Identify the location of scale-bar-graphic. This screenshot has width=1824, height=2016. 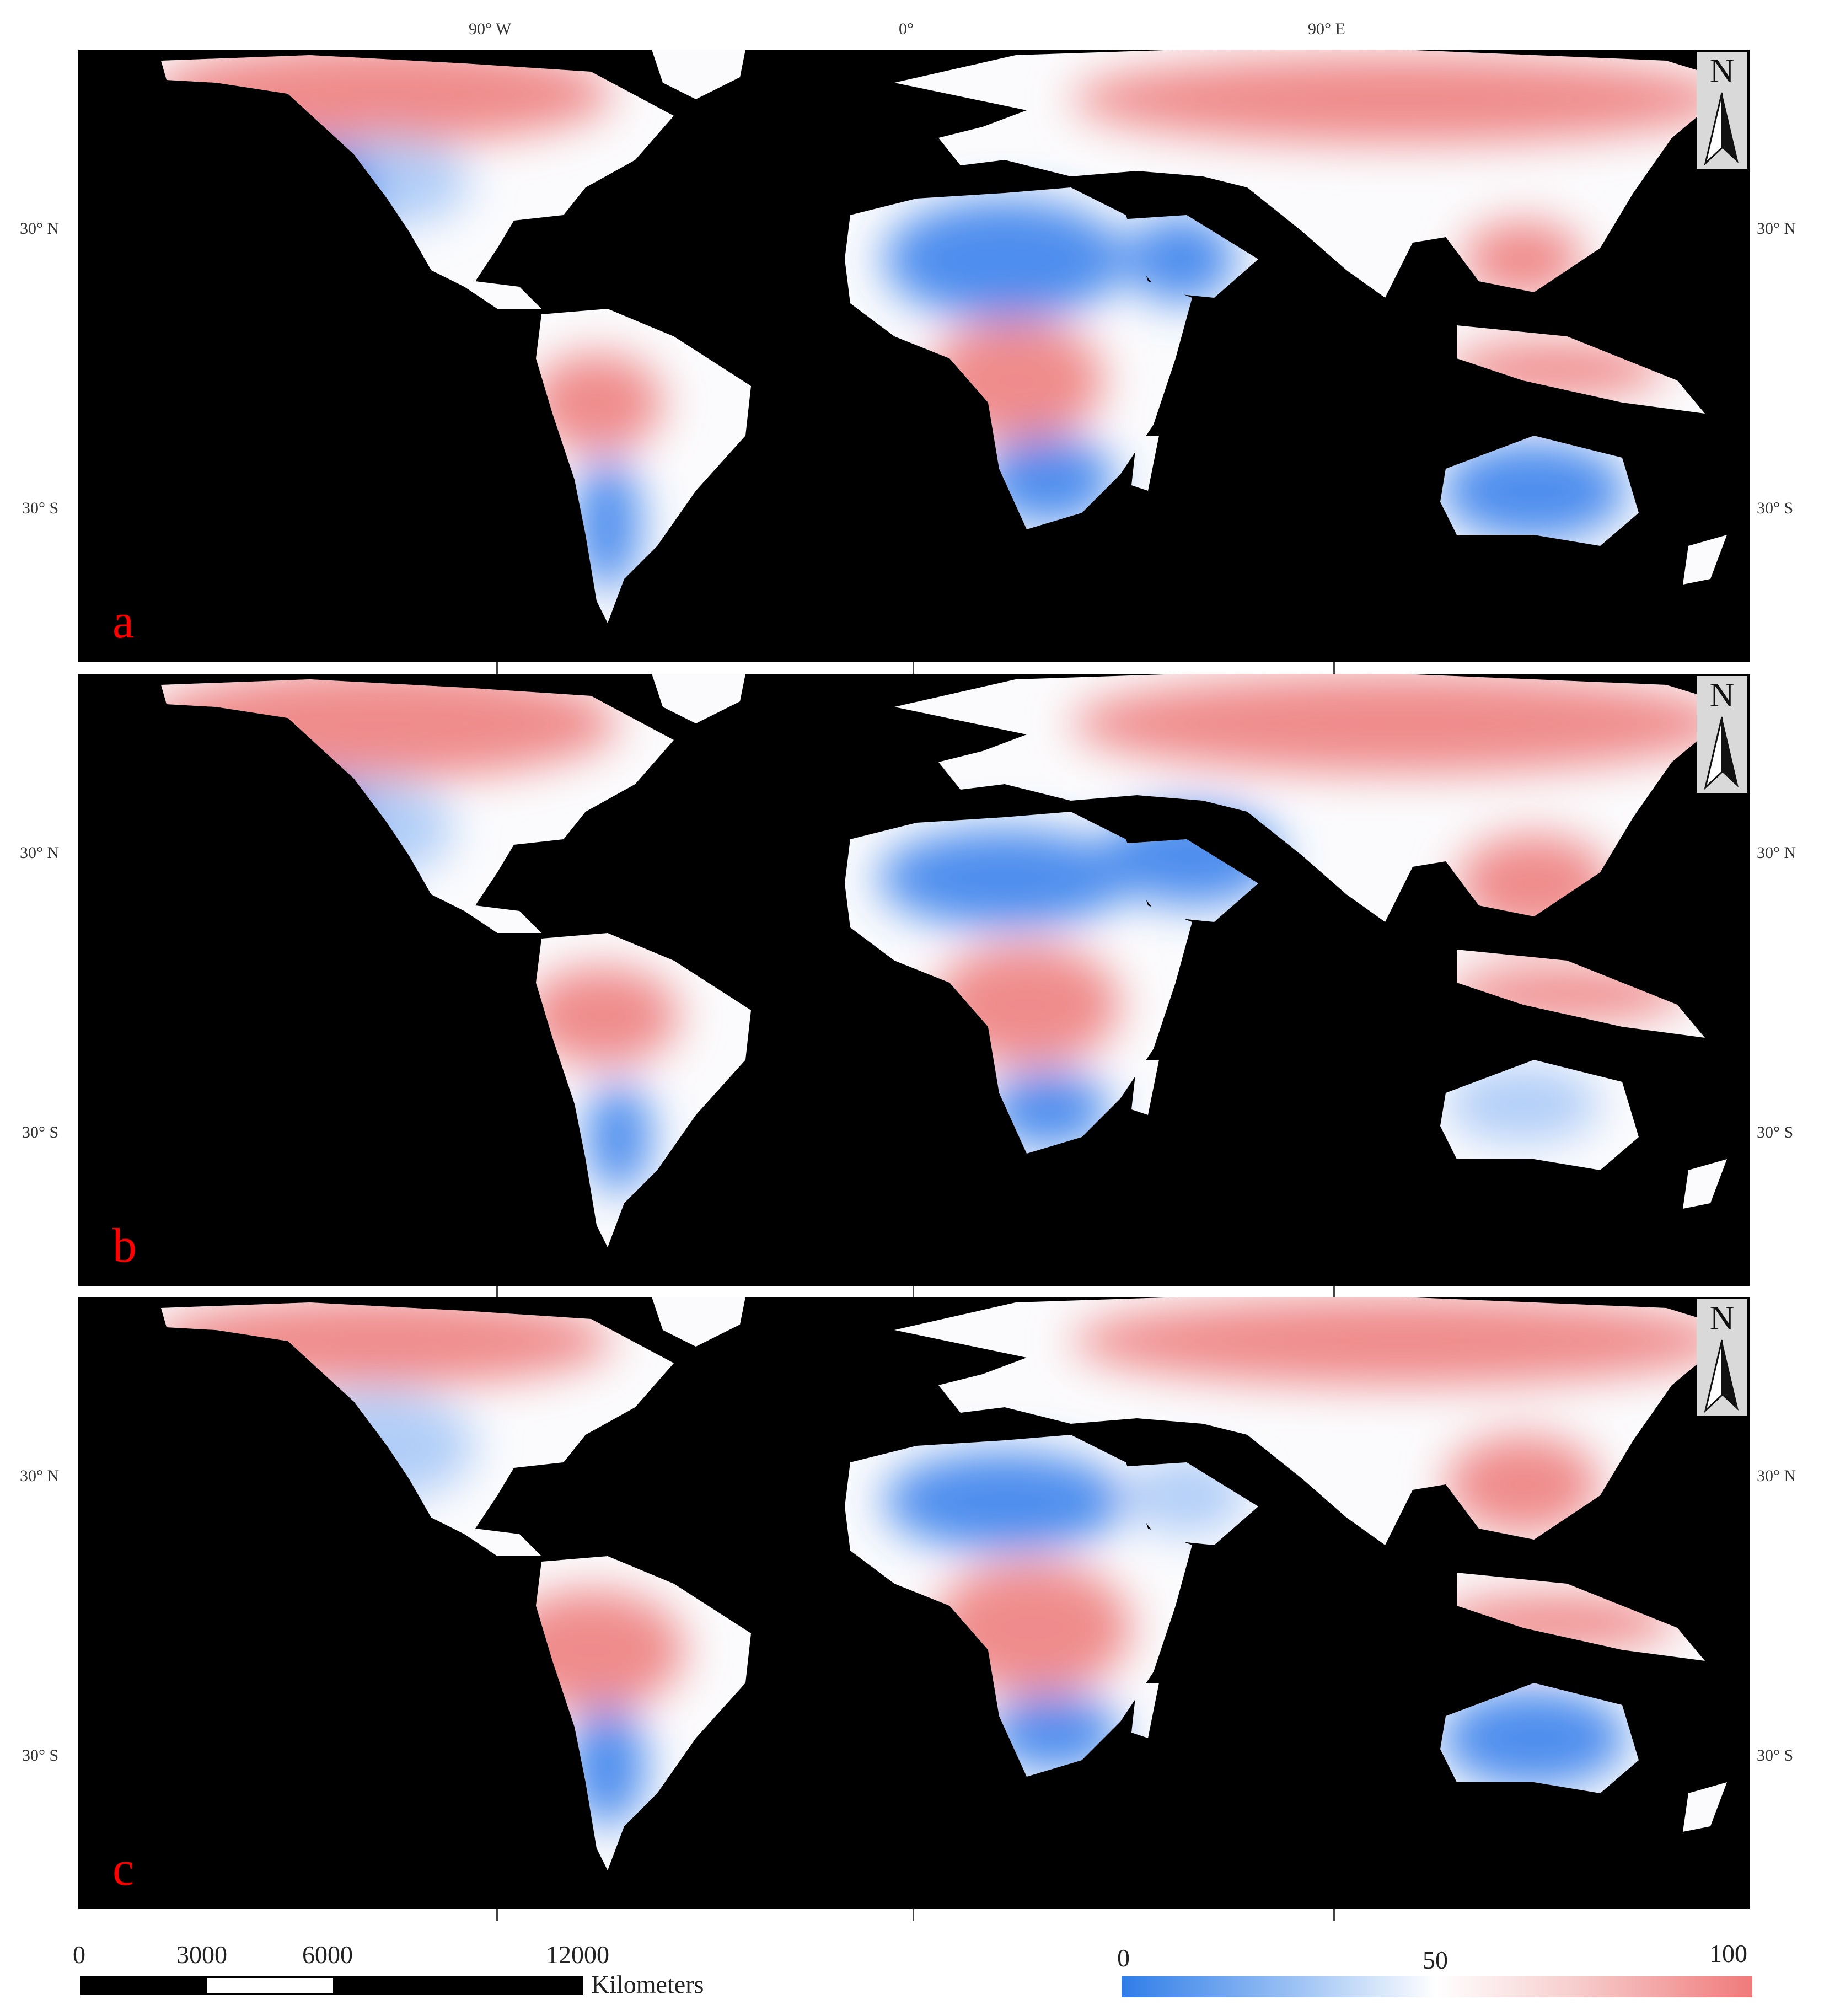
(332, 1985).